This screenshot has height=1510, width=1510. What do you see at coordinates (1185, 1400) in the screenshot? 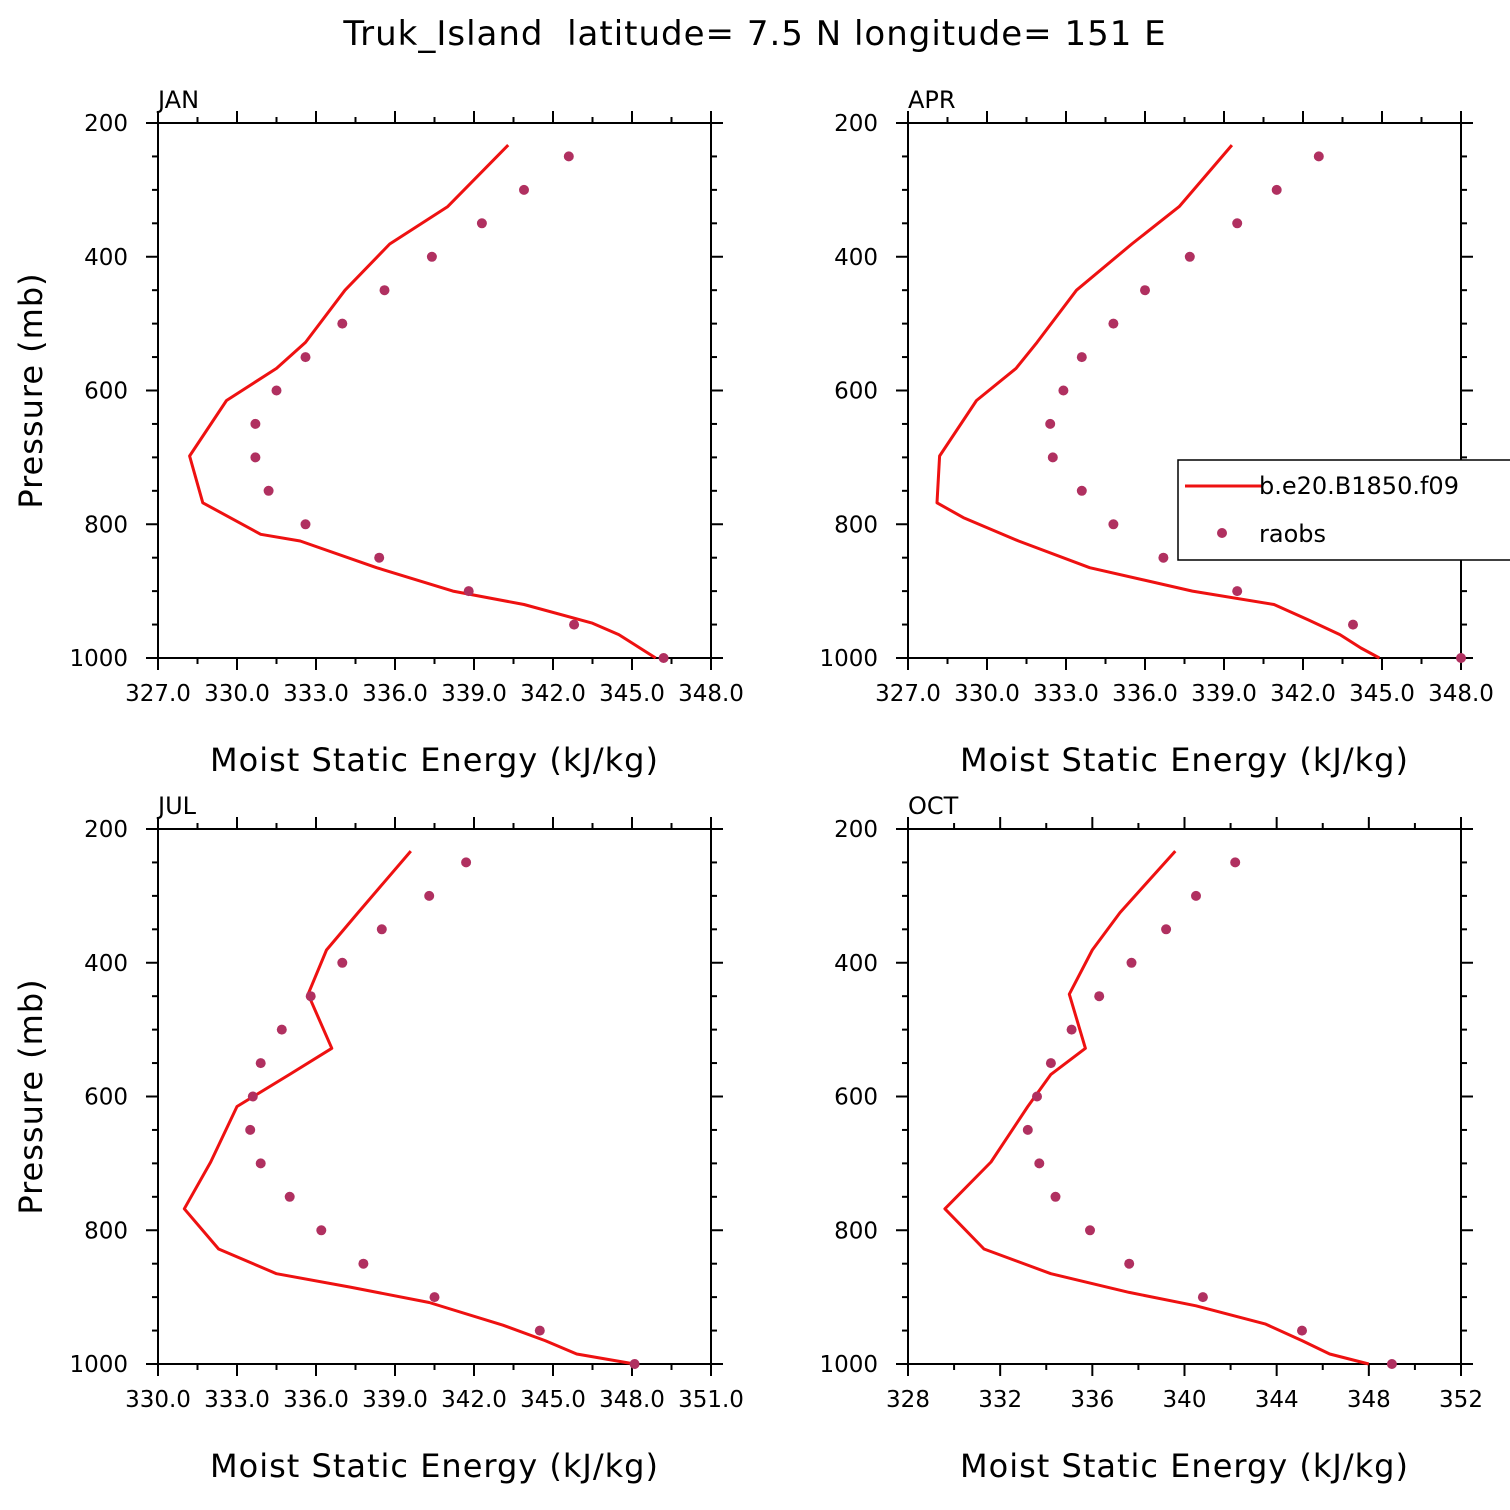
I see `x-tick-label: 340` at bounding box center [1185, 1400].